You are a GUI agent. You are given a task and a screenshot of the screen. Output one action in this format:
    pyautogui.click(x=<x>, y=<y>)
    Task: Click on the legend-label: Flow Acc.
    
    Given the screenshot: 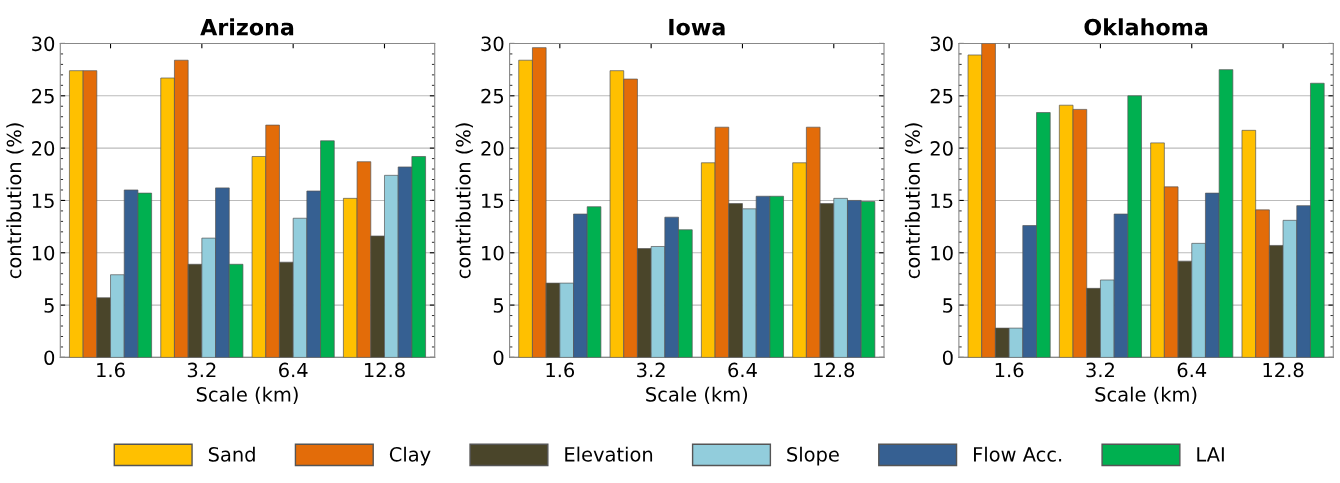 What is the action you would take?
    pyautogui.click(x=1018, y=454)
    